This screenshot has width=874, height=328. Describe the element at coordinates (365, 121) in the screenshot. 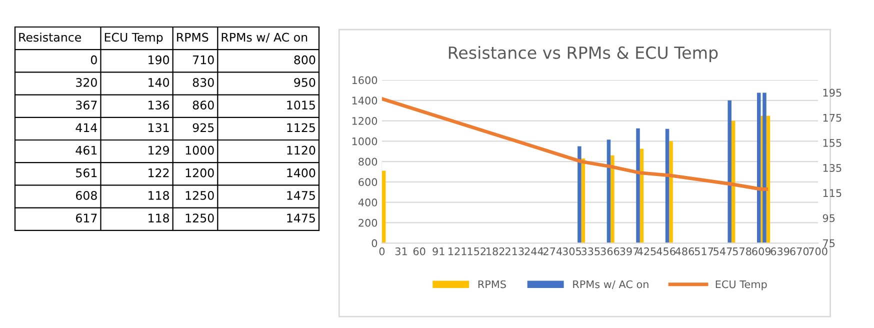

I see `y-tick-label: 1200` at that location.